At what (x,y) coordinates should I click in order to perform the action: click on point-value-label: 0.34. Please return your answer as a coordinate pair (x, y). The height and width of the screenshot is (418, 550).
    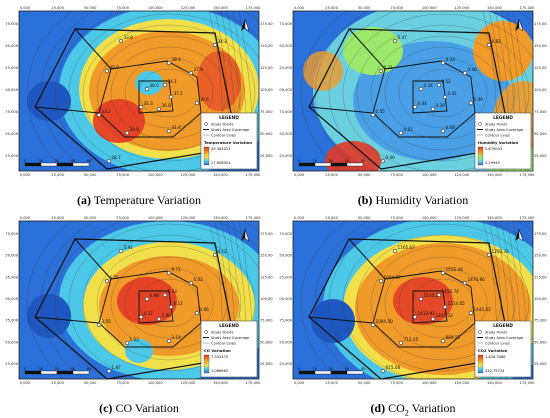
    Looking at the image, I should click on (429, 85).